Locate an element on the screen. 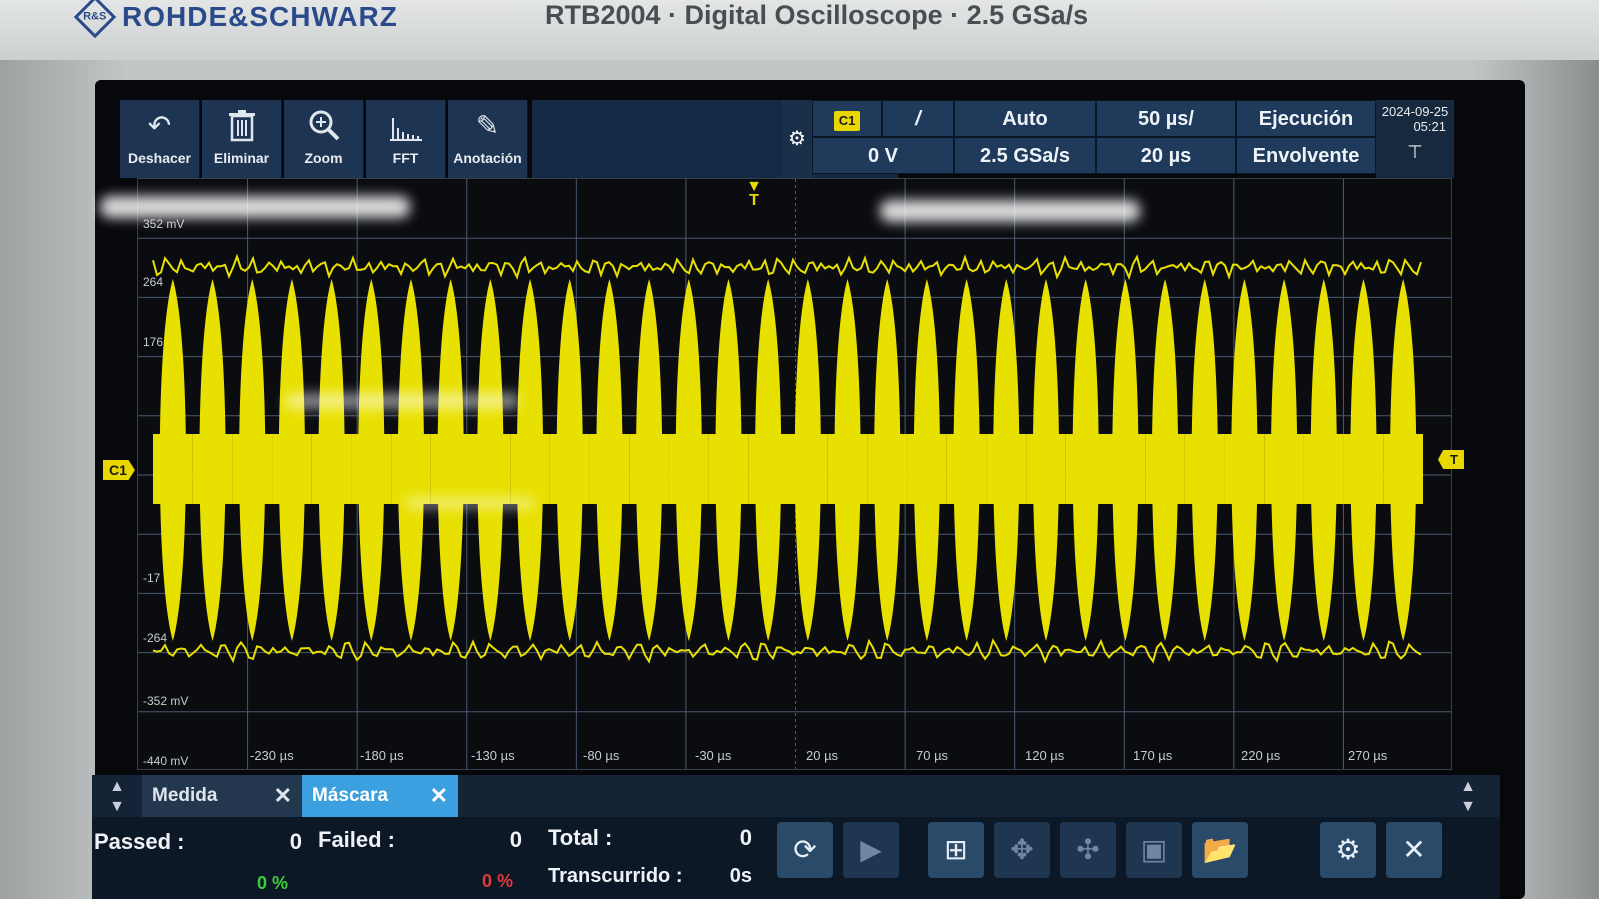 The width and height of the screenshot is (1599, 899). annotation-button: ✎ Anotación is located at coordinates (488, 139).